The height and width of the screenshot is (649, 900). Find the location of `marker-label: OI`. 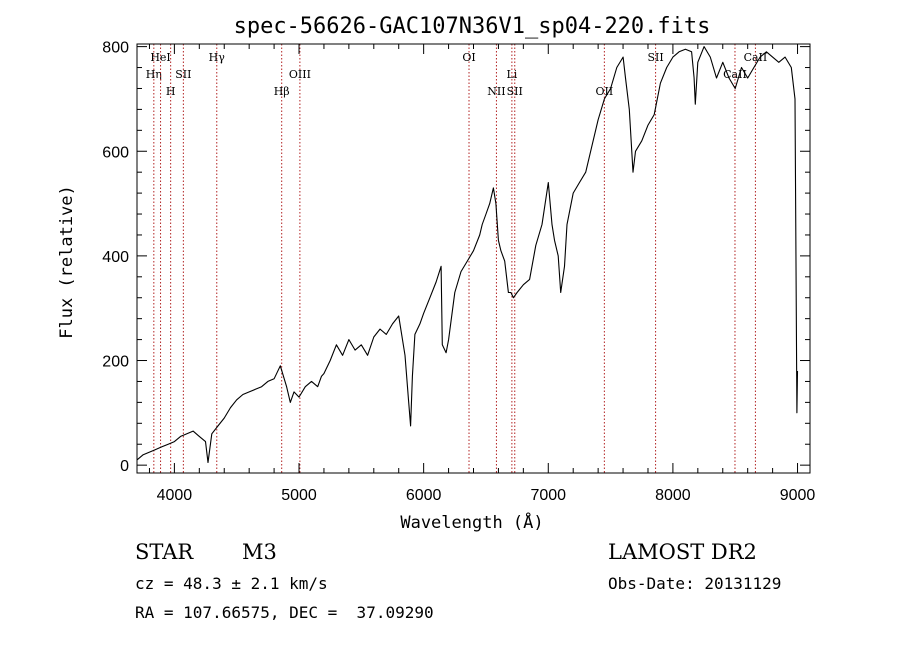

marker-label: OI is located at coordinates (468, 57).